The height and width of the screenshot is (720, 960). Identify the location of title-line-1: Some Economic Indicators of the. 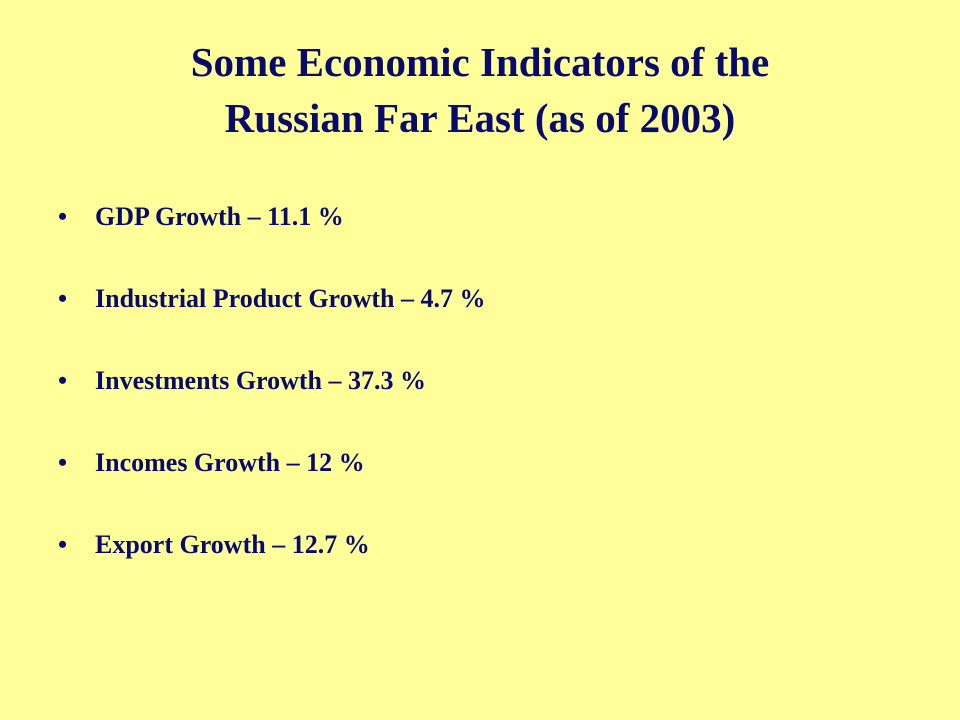
(480, 62).